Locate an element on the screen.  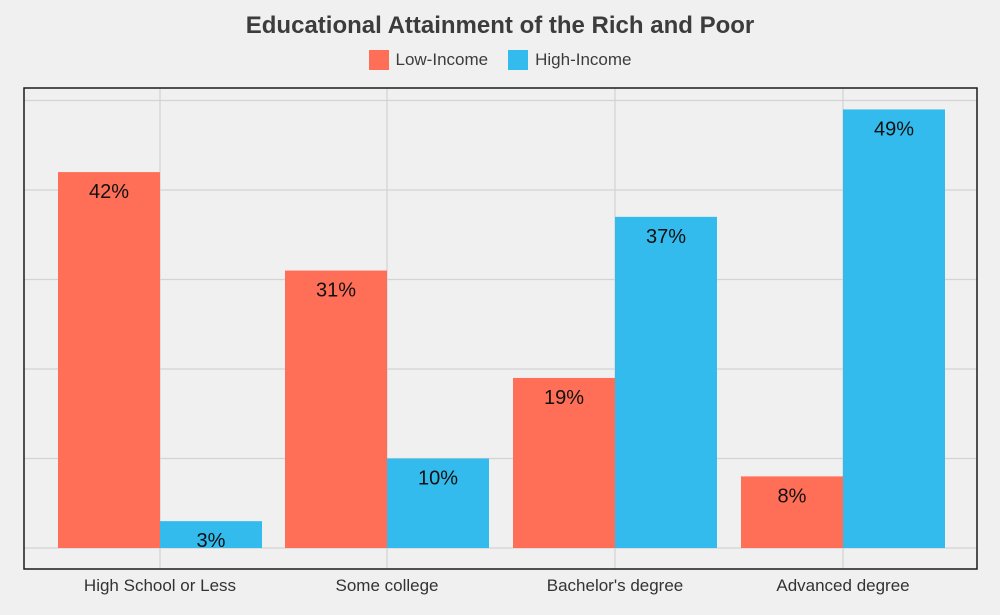
legend-swatch-low-income is located at coordinates (378, 60).